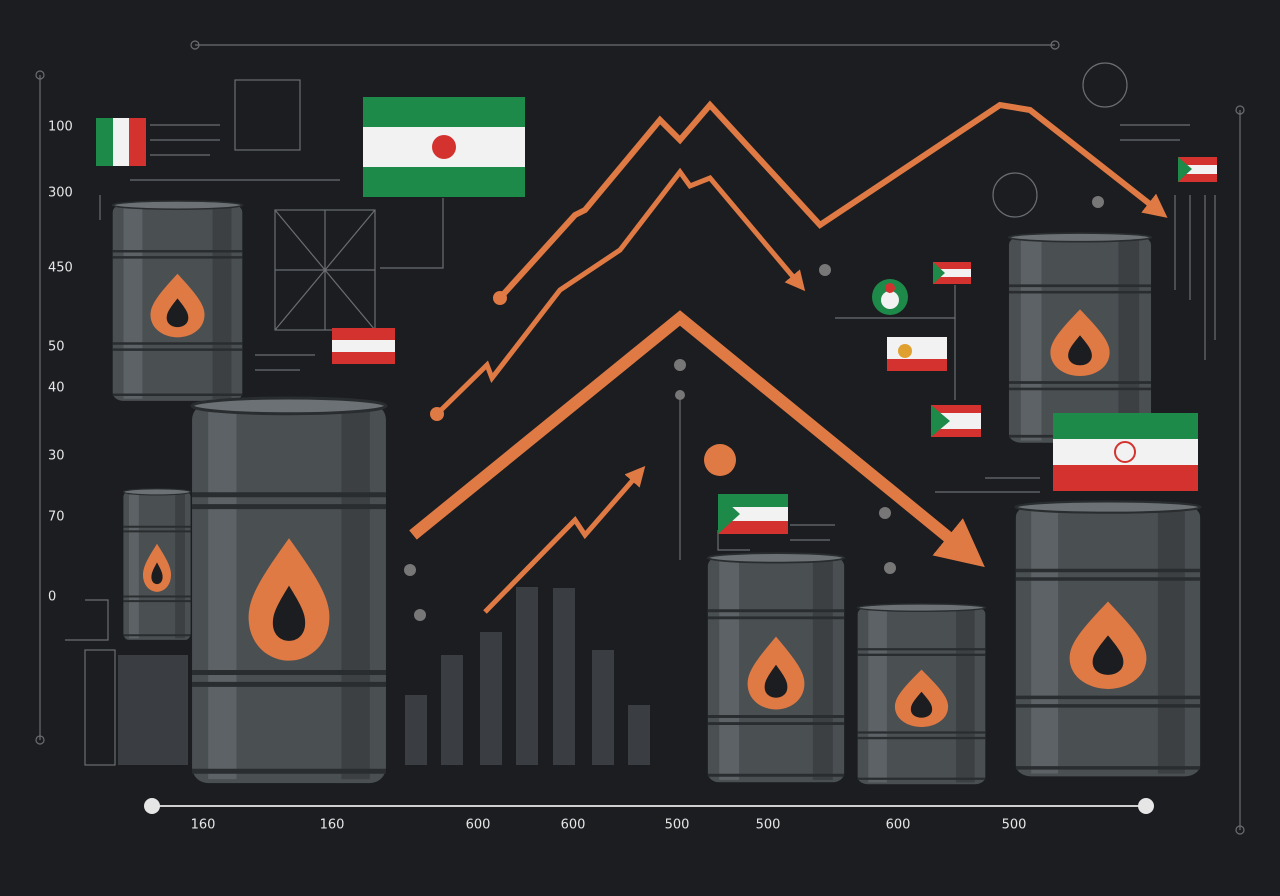  What do you see at coordinates (56, 388) in the screenshot?
I see `left-axis-label: 40` at bounding box center [56, 388].